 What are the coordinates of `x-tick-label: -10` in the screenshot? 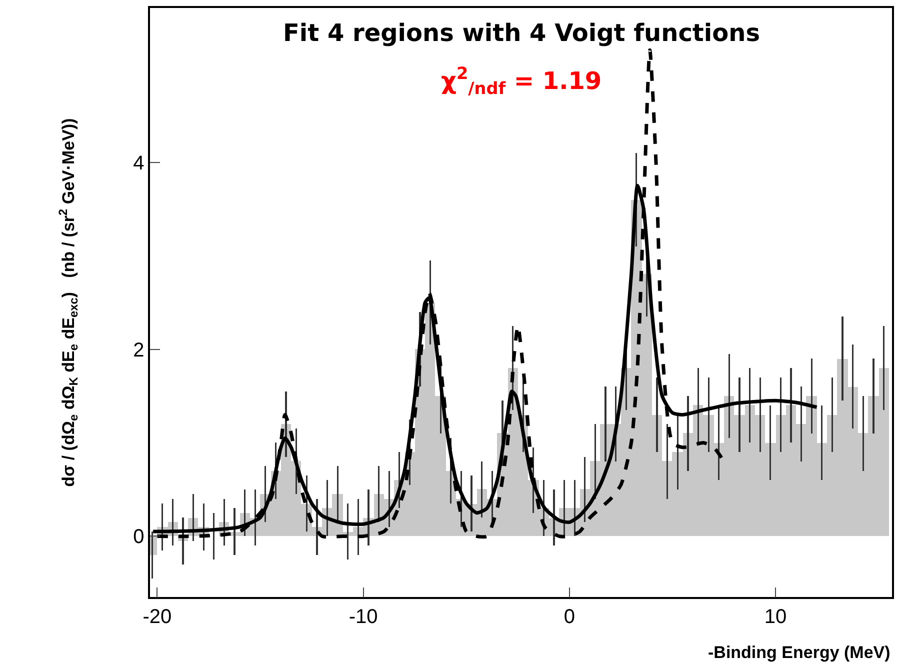 It's located at (363, 617).